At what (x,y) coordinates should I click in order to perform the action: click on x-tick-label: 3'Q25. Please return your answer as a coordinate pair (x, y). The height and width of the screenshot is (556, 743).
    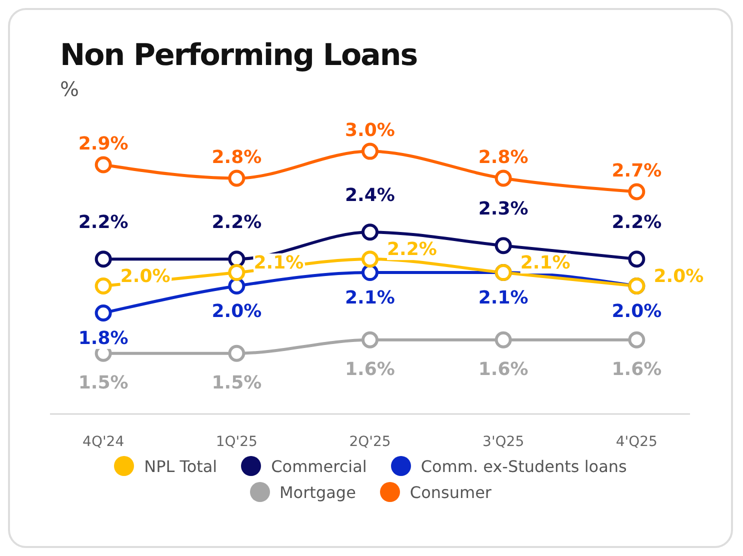
    Looking at the image, I should click on (503, 442).